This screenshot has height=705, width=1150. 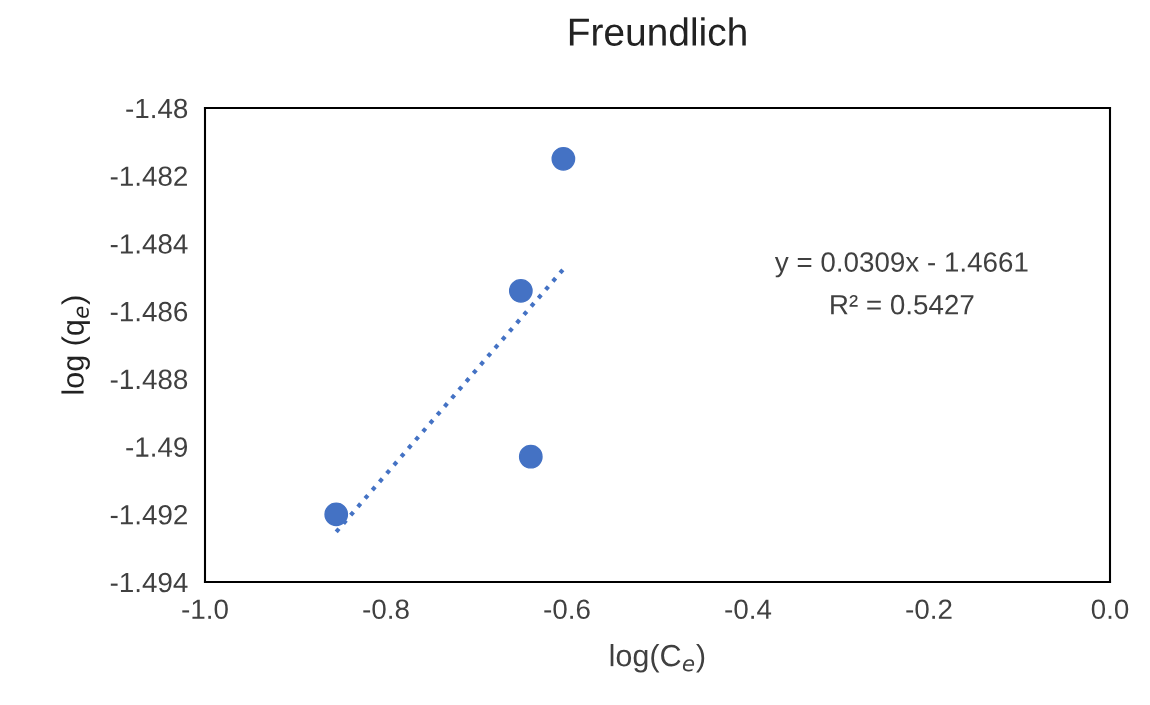 What do you see at coordinates (148, 514) in the screenshot?
I see `y-tick-label: -1.492` at bounding box center [148, 514].